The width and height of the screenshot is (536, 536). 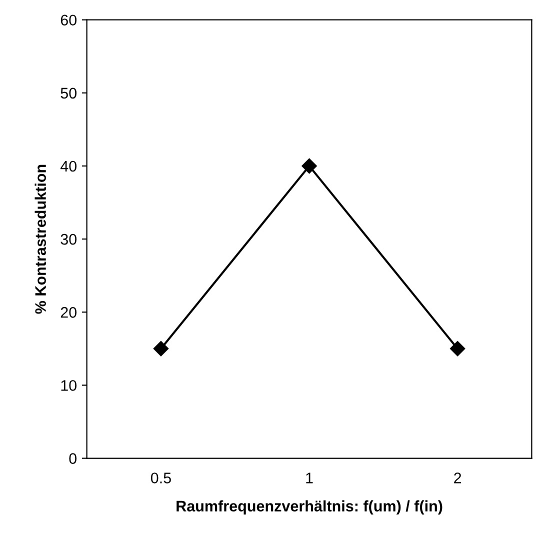 I want to click on y-tick-label: 10, so click(x=69, y=385).